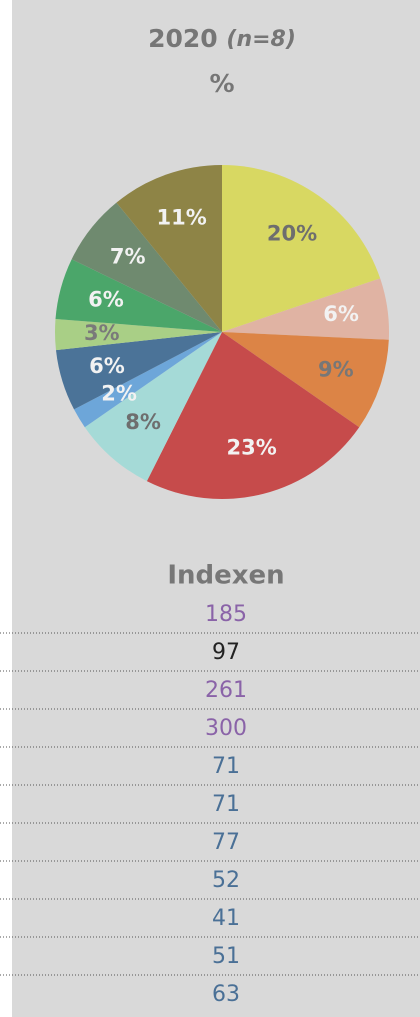  I want to click on slice-label: 2%, so click(119, 393).